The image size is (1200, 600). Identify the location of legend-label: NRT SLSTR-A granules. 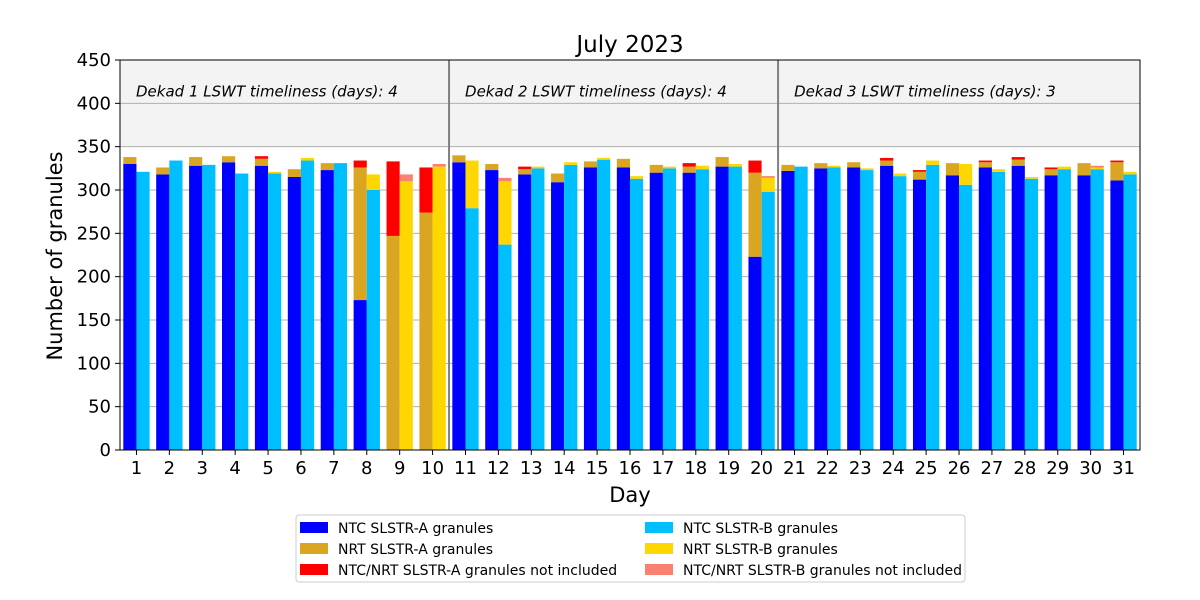
(415, 550).